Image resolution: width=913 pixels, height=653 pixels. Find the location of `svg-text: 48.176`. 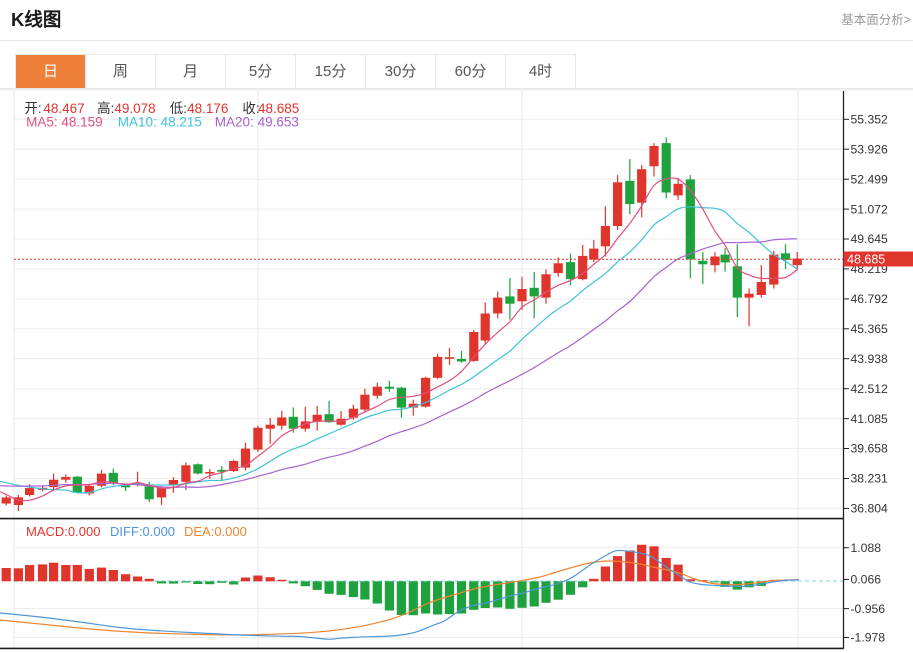

svg-text: 48.176 is located at coordinates (207, 108).